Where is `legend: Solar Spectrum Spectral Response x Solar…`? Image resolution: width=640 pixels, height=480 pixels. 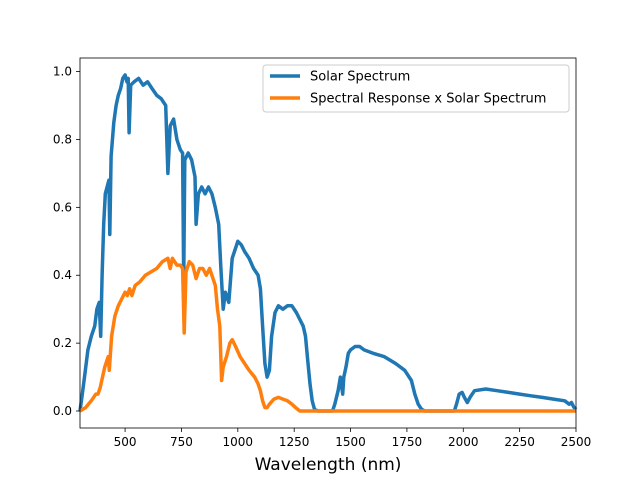 legend: Solar Spectrum Spectral Response x Solar… is located at coordinates (416, 88).